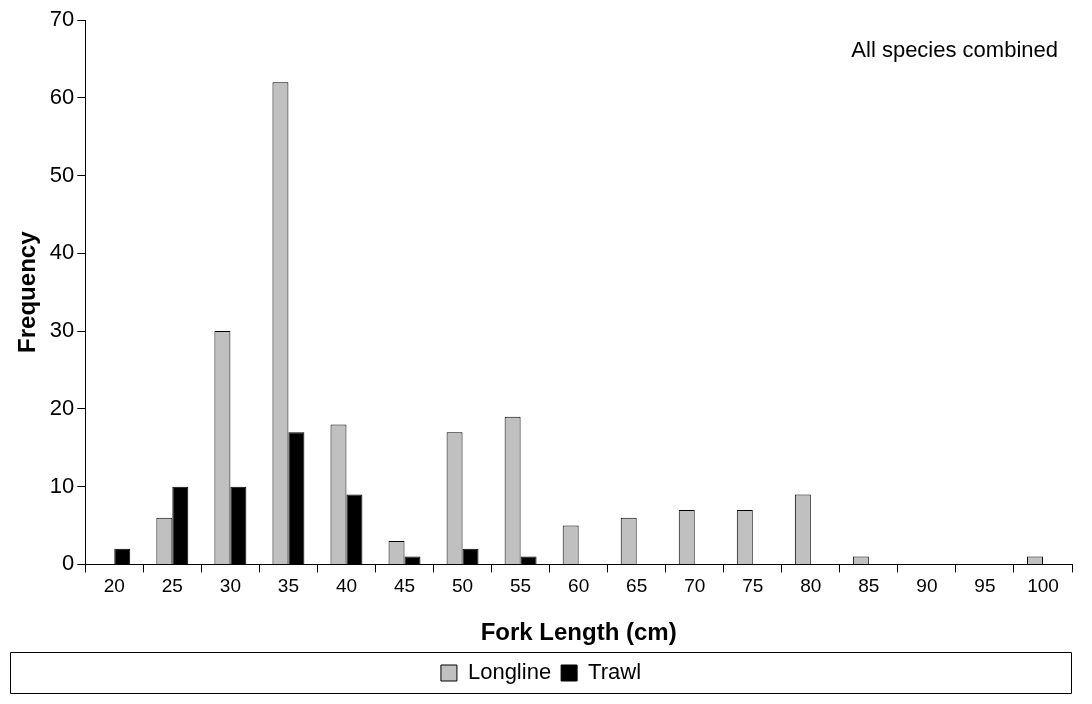  What do you see at coordinates (615, 672) in the screenshot?
I see `legend-label: Trawl` at bounding box center [615, 672].